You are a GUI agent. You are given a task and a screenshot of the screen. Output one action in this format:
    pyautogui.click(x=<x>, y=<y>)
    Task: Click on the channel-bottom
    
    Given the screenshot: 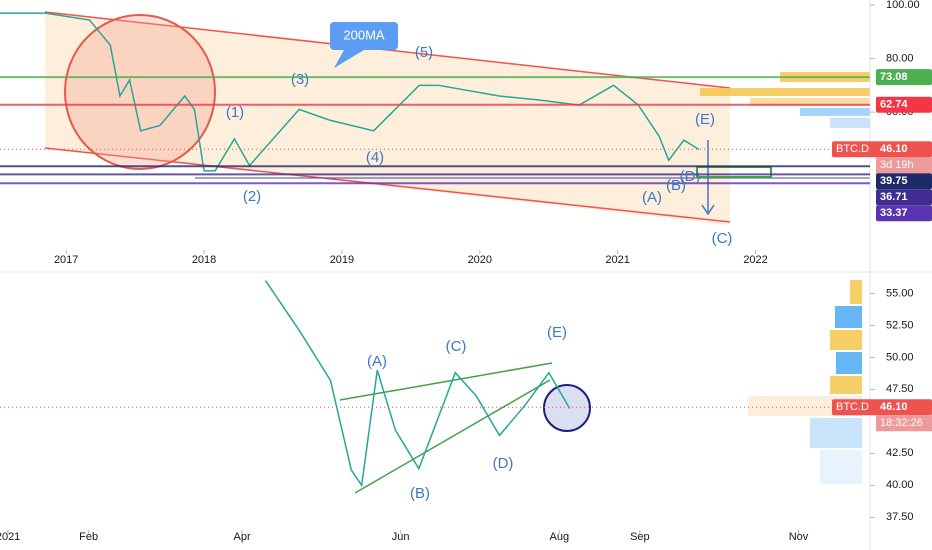 What is the action you would take?
    pyautogui.click(x=387, y=185)
    